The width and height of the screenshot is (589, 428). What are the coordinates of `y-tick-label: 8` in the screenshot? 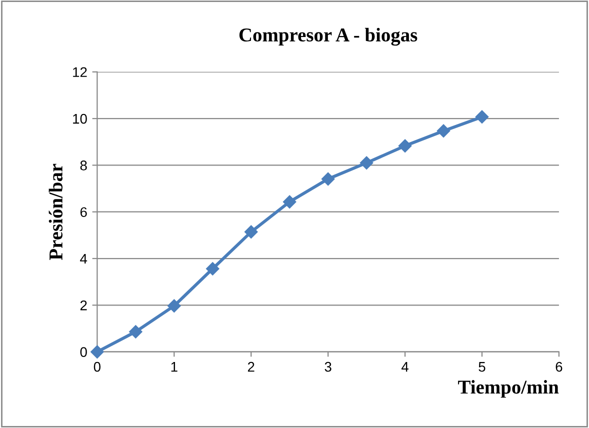 It's located at (83, 165).